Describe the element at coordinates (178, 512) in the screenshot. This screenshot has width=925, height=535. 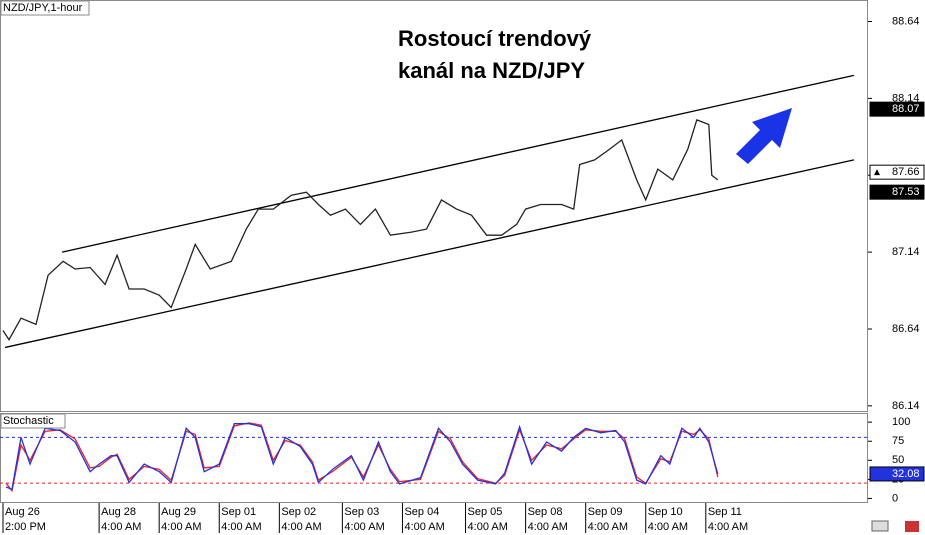
I see `x-tick-label: Aug 29` at that location.